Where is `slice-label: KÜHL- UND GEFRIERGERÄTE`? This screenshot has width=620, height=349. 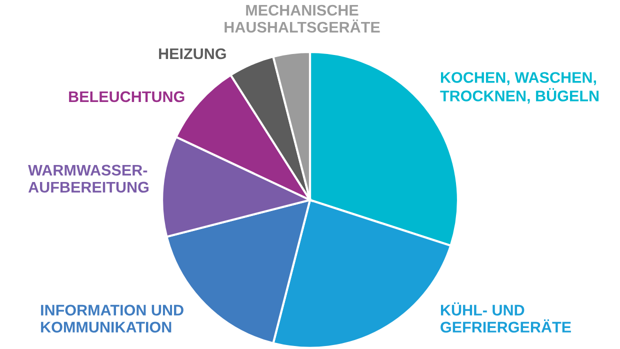 slice-label: KÜHL- UND GEFRIERGERÄTE is located at coordinates (505, 317).